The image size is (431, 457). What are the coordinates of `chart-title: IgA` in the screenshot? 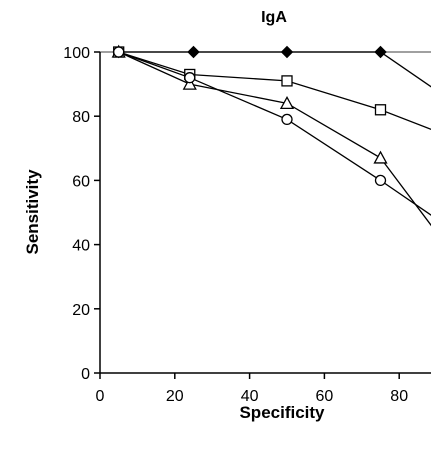 It's located at (274, 17).